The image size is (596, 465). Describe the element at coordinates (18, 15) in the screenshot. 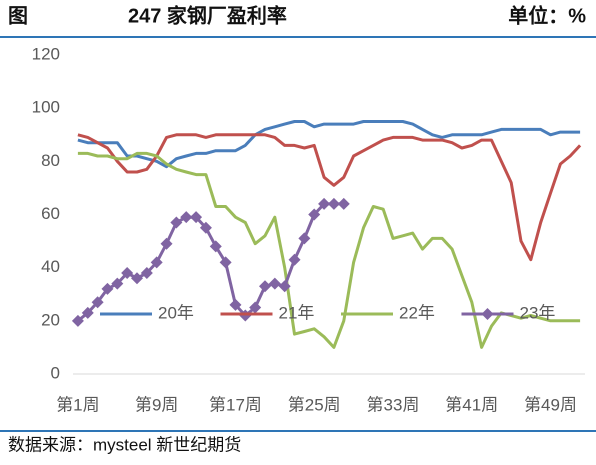

I see `figure-label: 图` at that location.